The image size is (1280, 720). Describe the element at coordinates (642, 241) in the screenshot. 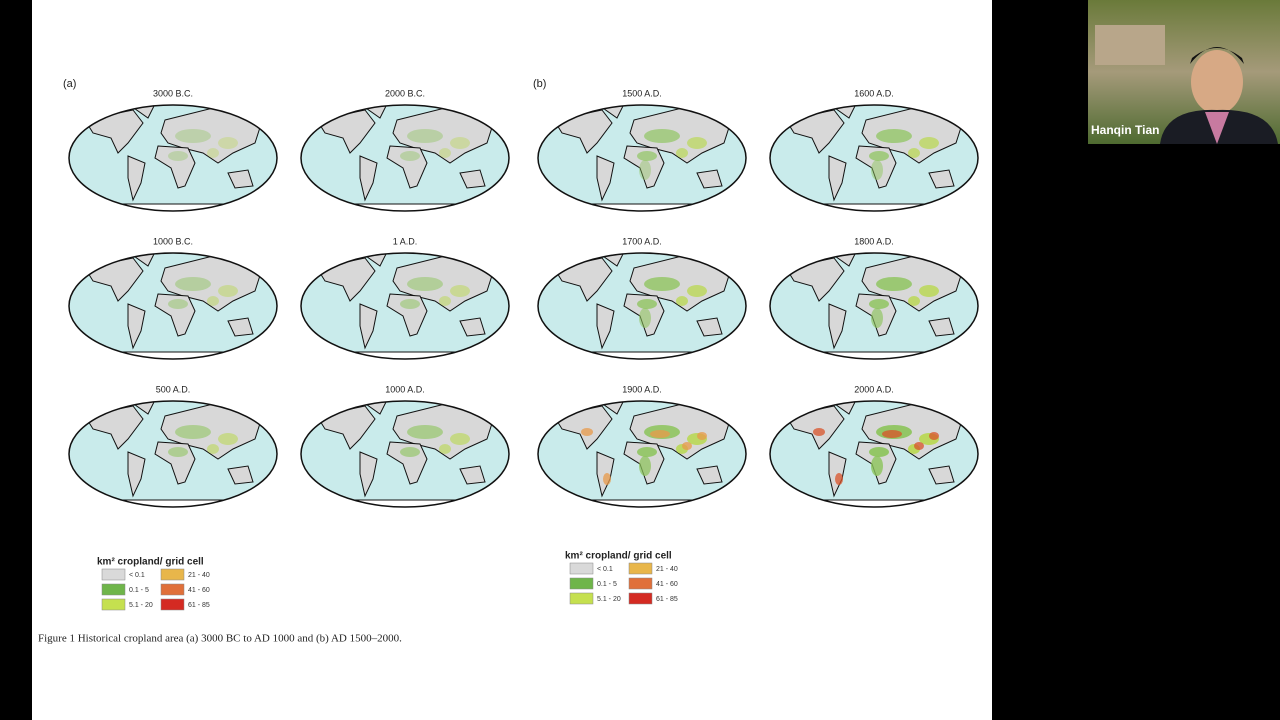

I see `map-title: 1700 A.D.` at that location.